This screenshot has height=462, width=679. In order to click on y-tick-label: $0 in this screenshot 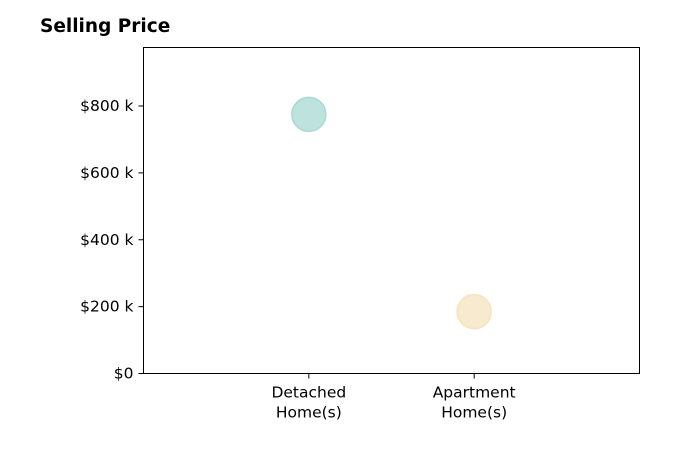, I will do `click(124, 374)`.